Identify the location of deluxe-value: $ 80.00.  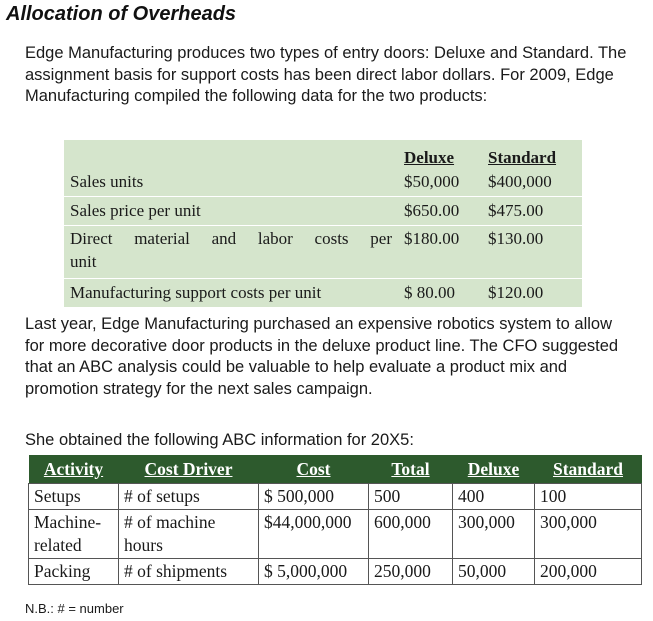
(440, 292).